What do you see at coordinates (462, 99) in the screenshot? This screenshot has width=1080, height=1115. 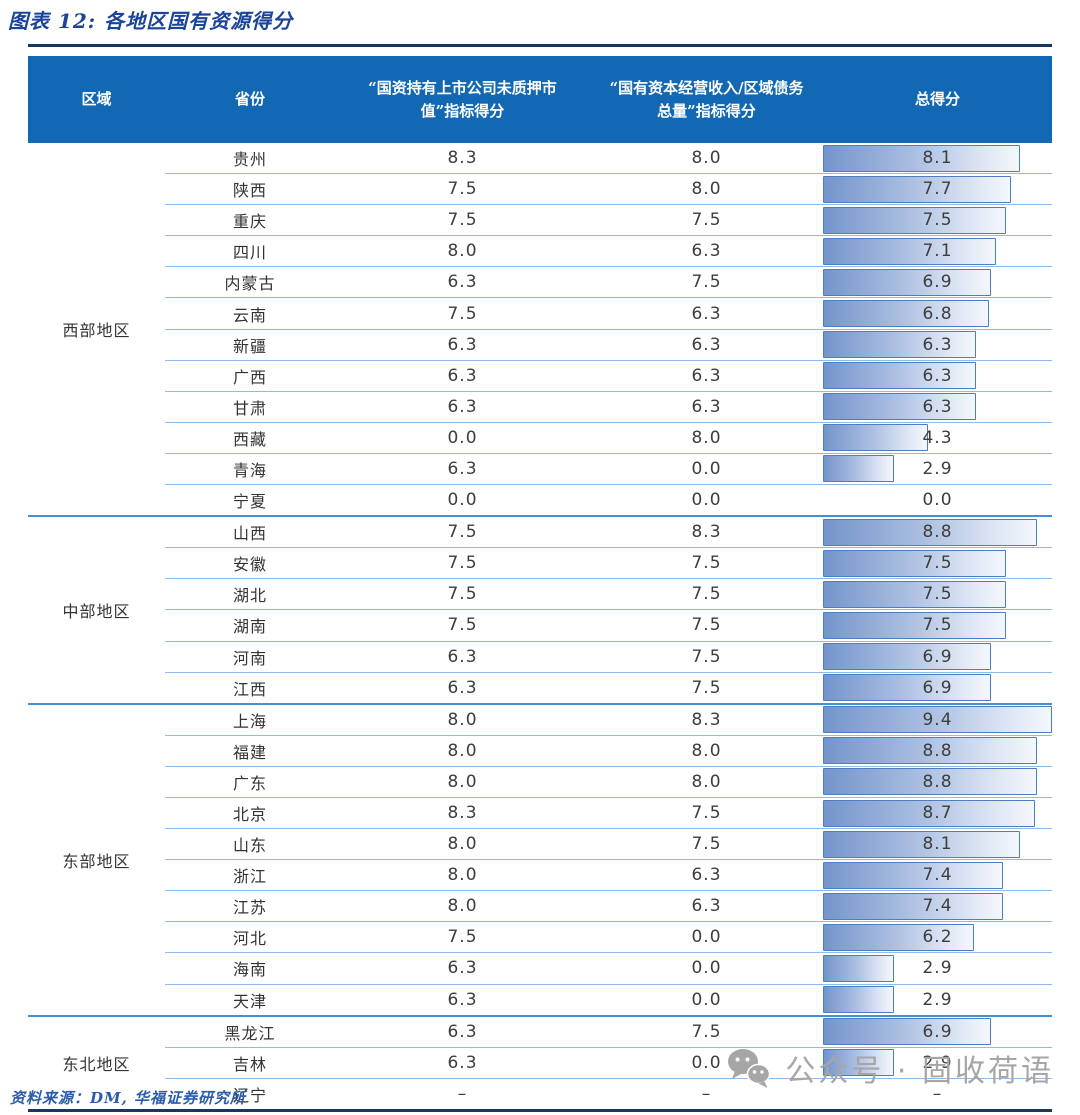 I see `col-header-score1: “国资持有上市公司未质押市 值”指标得分` at bounding box center [462, 99].